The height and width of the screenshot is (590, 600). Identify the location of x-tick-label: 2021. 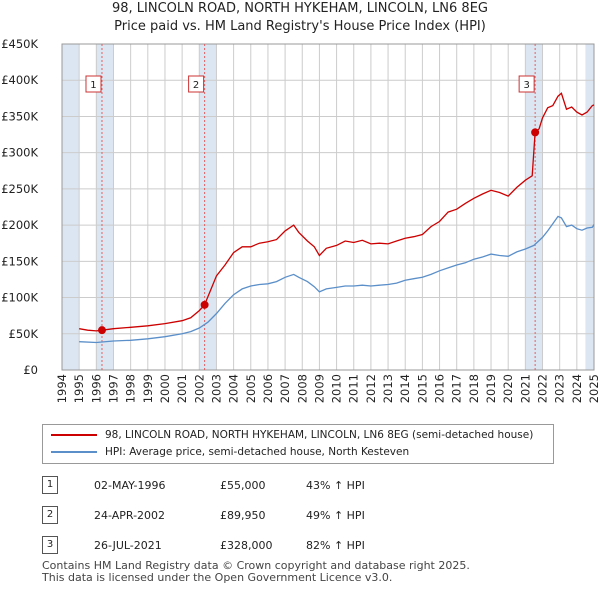
(525, 388).